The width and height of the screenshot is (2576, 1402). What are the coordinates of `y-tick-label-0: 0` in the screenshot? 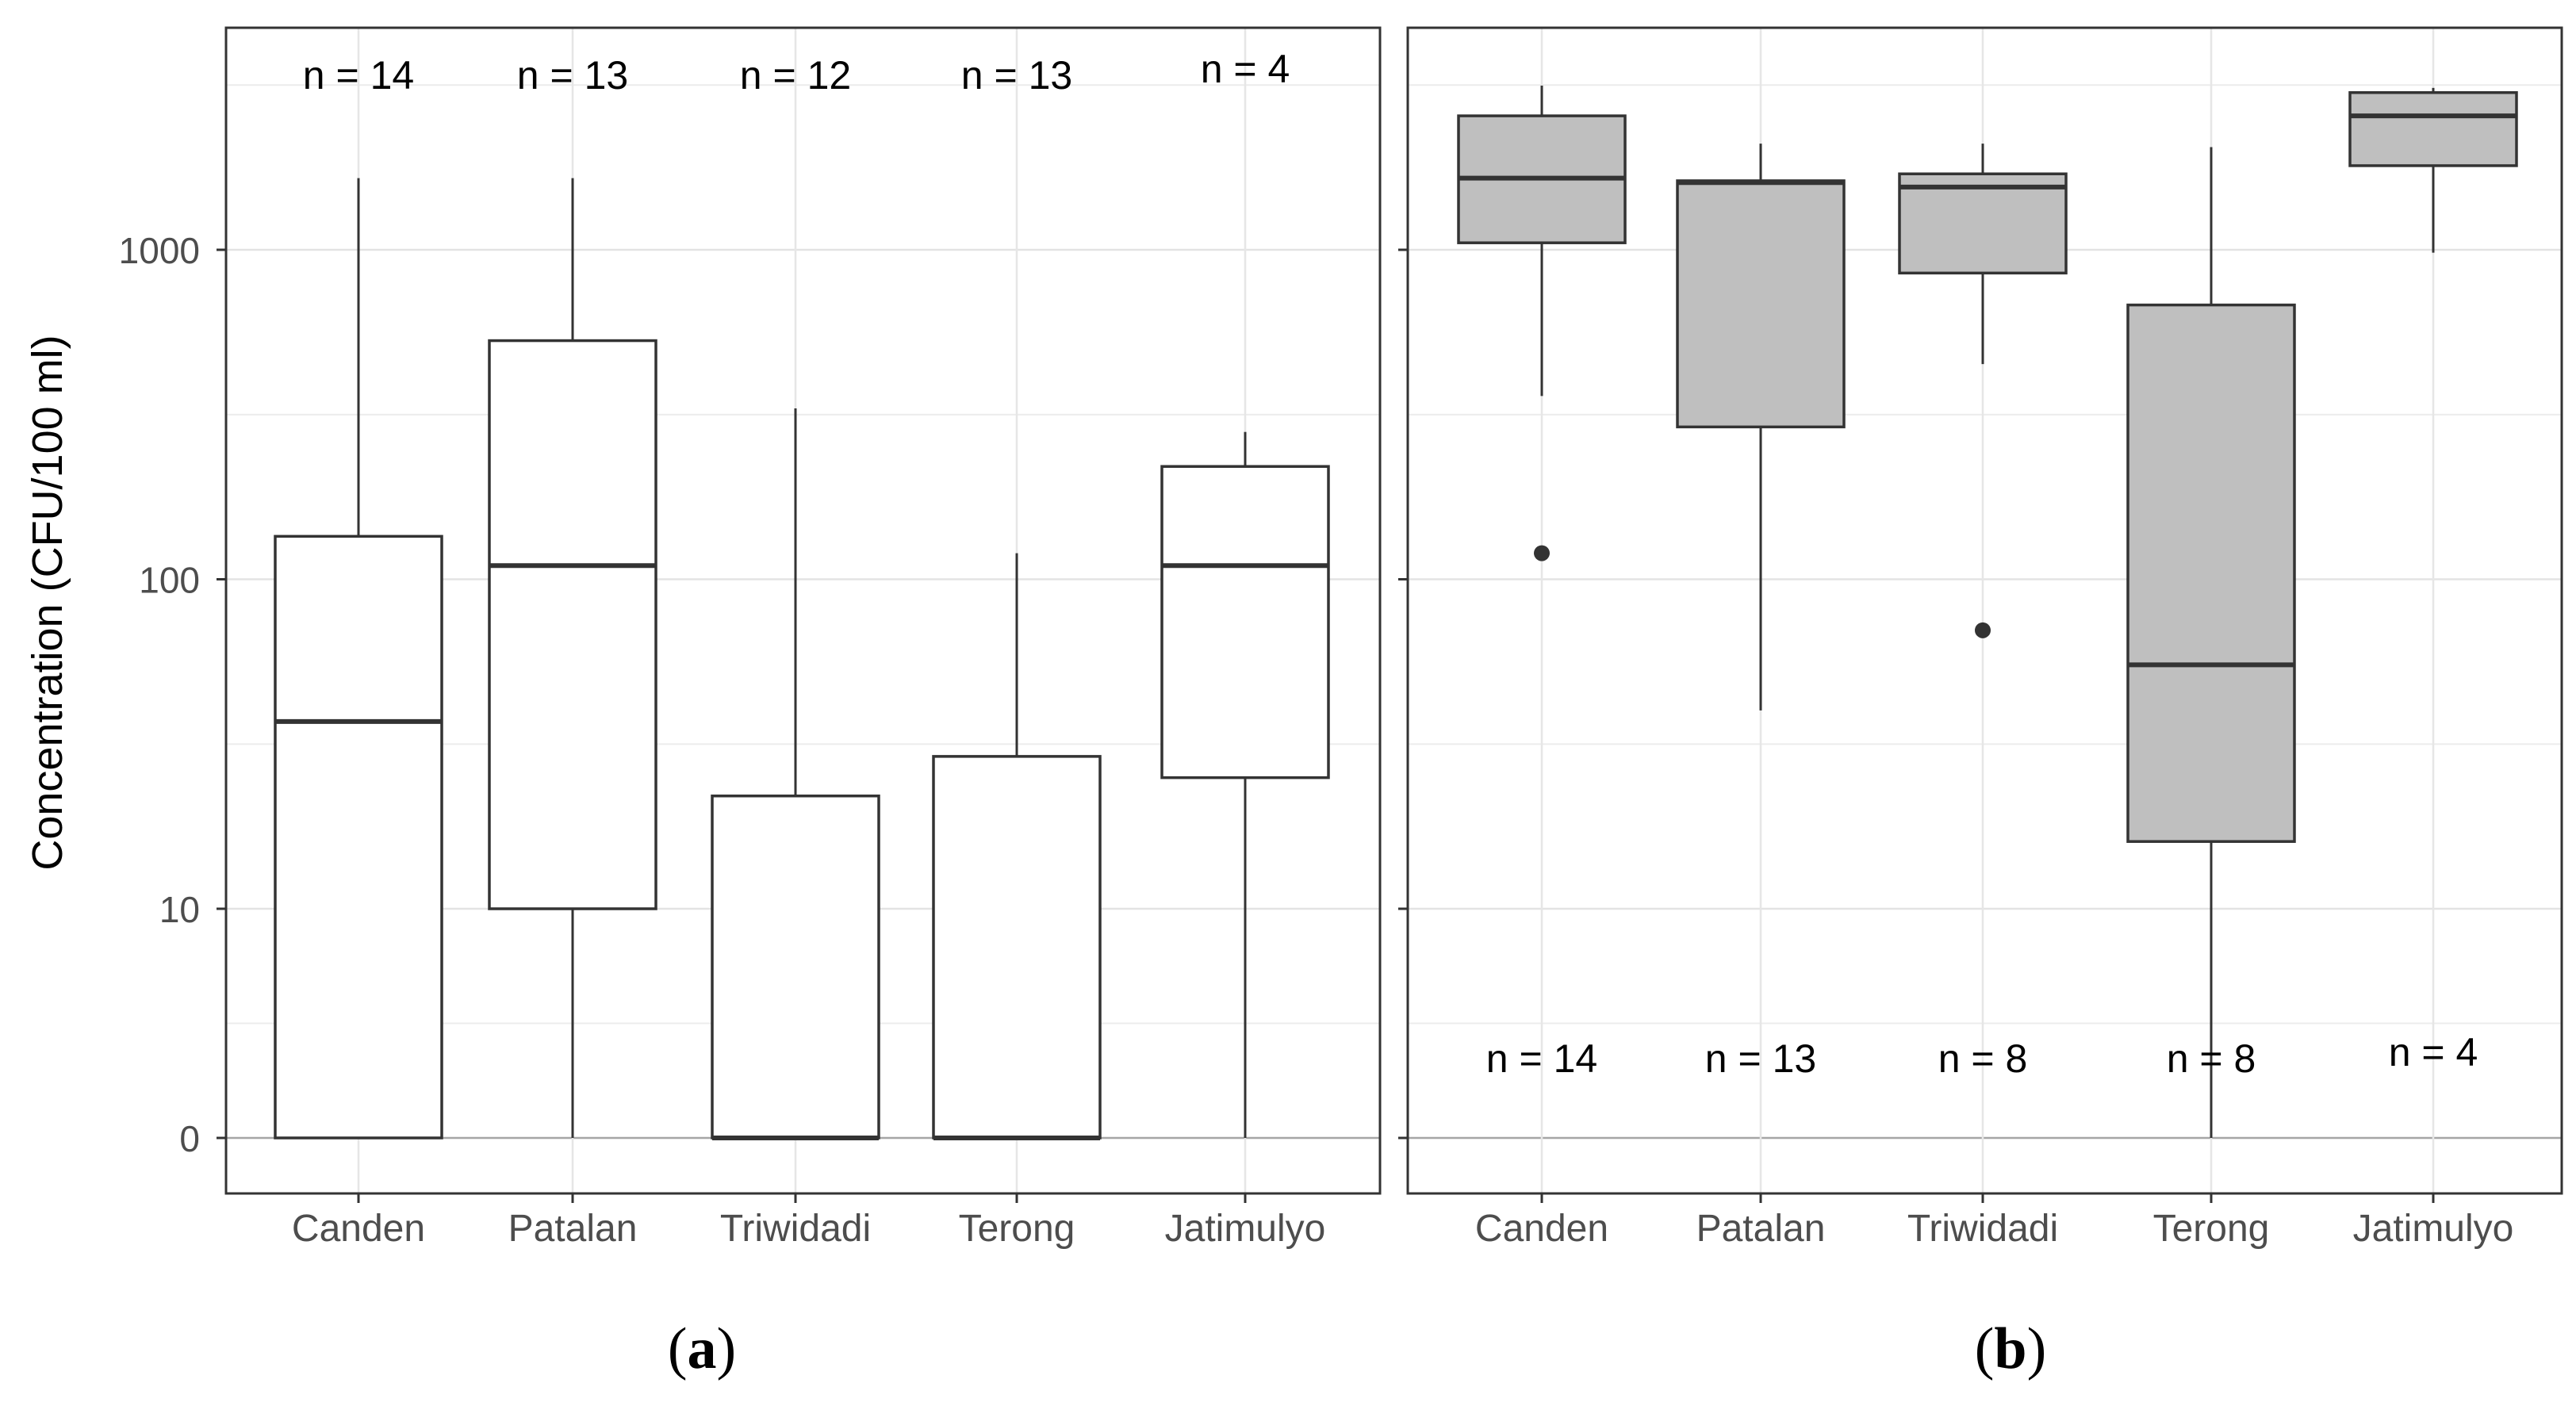 It's located at (189, 1138).